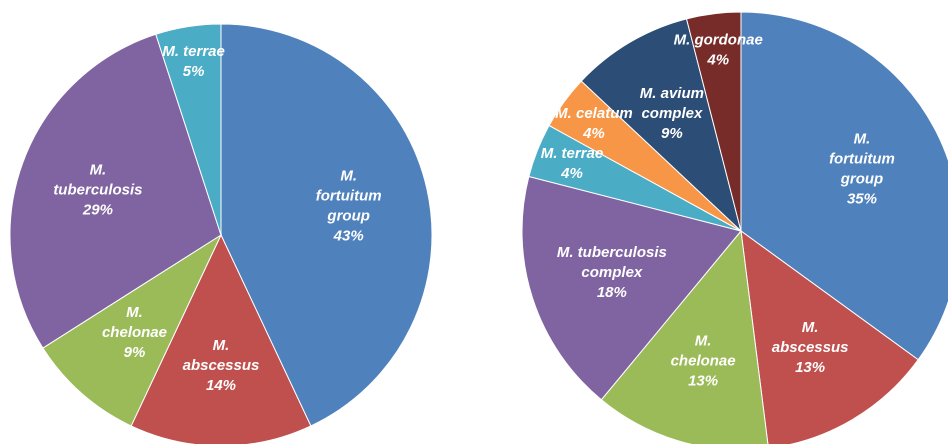 This screenshot has width=948, height=444. What do you see at coordinates (612, 252) in the screenshot?
I see `label-line: M. tuberculosis` at bounding box center [612, 252].